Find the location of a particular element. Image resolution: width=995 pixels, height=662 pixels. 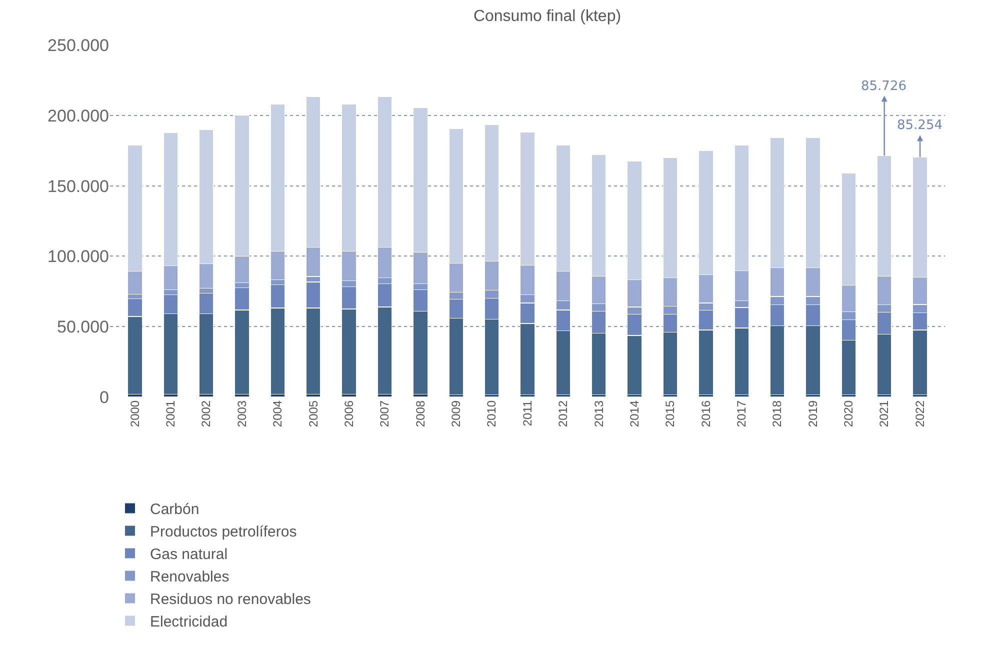

legend-label: Productos petrolíferos is located at coordinates (223, 532).